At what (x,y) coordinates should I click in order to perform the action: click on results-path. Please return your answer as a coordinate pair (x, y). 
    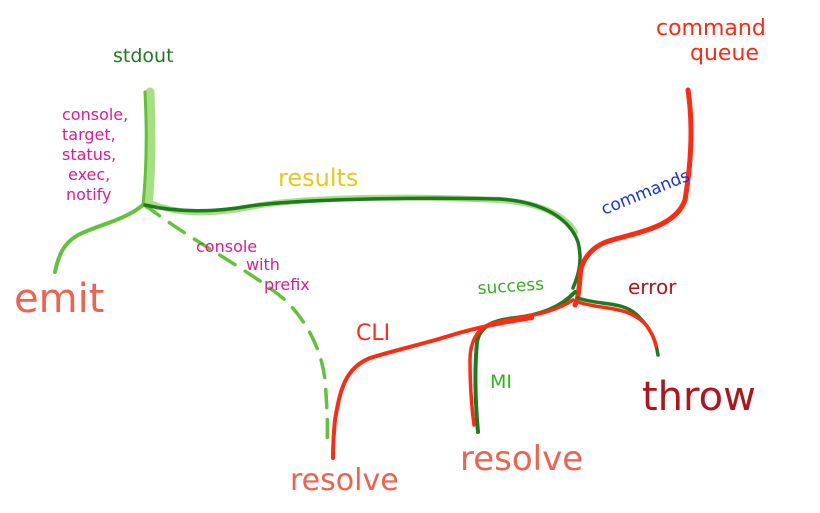
    Looking at the image, I should click on (362, 242).